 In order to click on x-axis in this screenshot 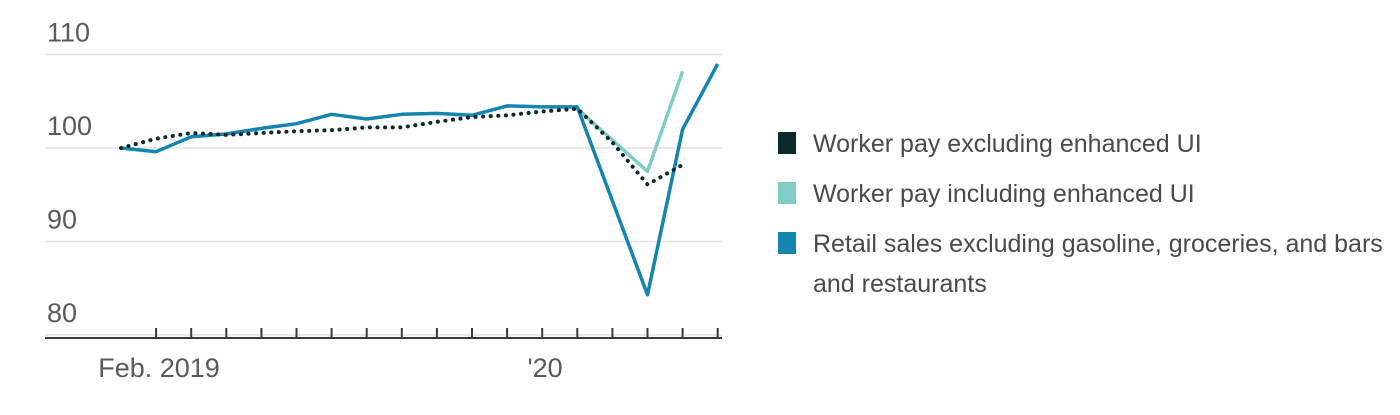, I will do `click(383, 333)`.